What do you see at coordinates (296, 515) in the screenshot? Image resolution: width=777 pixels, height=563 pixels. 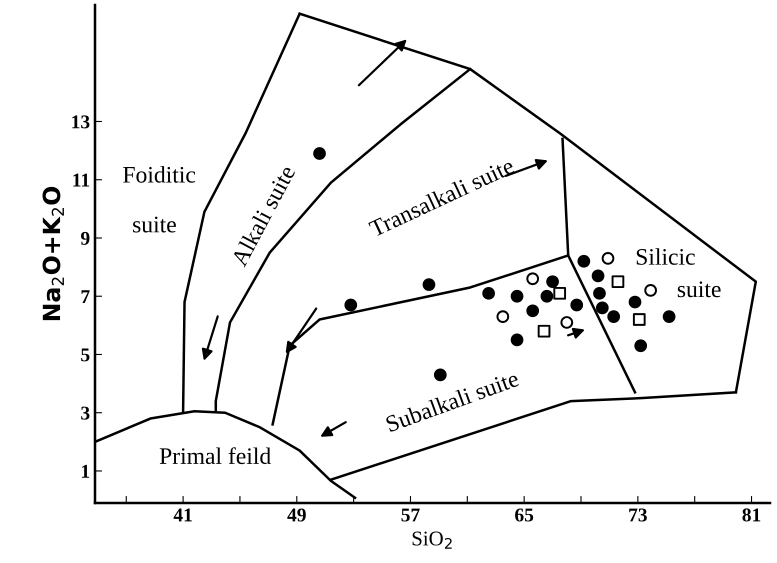 I see `x-tick-label: 49` at bounding box center [296, 515].